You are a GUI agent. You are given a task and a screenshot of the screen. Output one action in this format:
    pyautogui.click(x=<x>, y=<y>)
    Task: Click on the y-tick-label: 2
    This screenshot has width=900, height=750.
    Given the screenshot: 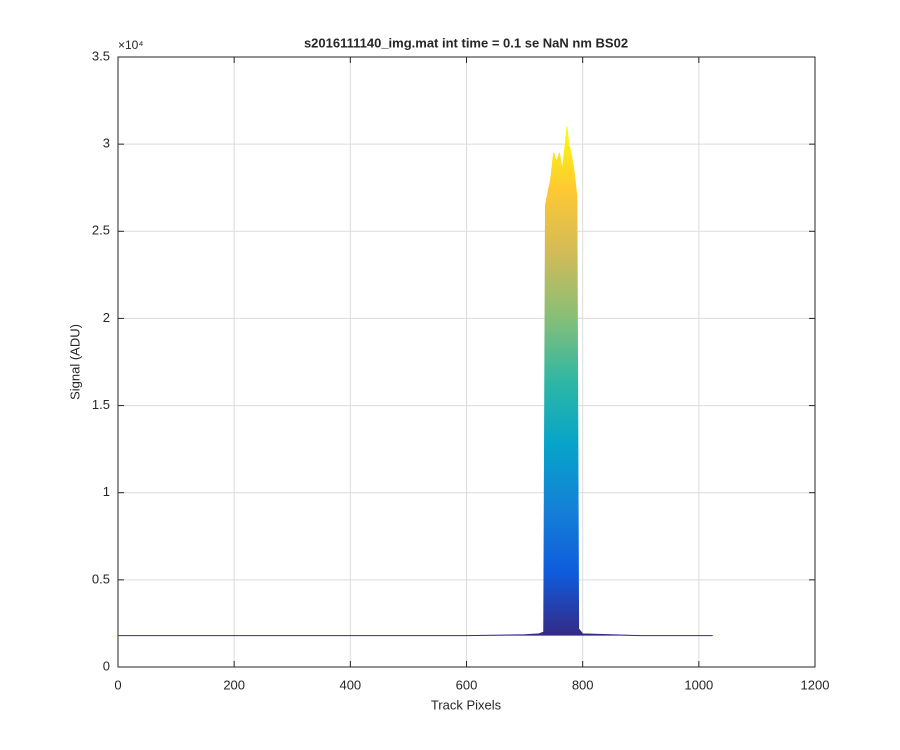 What is the action you would take?
    pyautogui.click(x=106, y=317)
    